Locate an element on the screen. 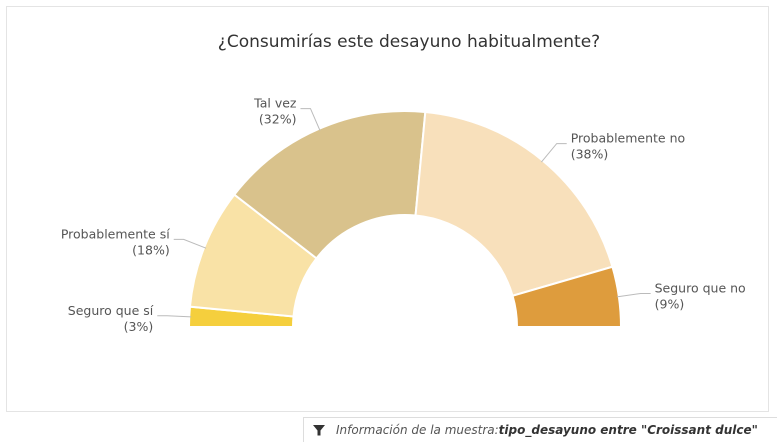 The width and height of the screenshot is (777, 442). slice-label-probablemente-si: Probablemente sí is located at coordinates (115, 233).